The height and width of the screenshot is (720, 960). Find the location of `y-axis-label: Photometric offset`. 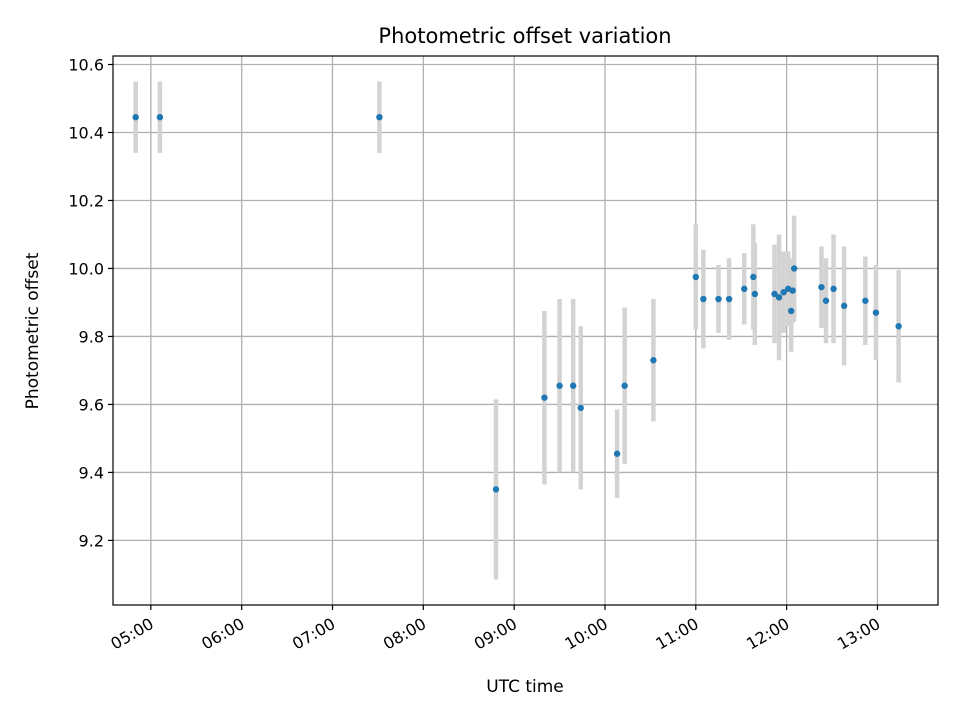

y-axis-label: Photometric offset is located at coordinates (33, 330).